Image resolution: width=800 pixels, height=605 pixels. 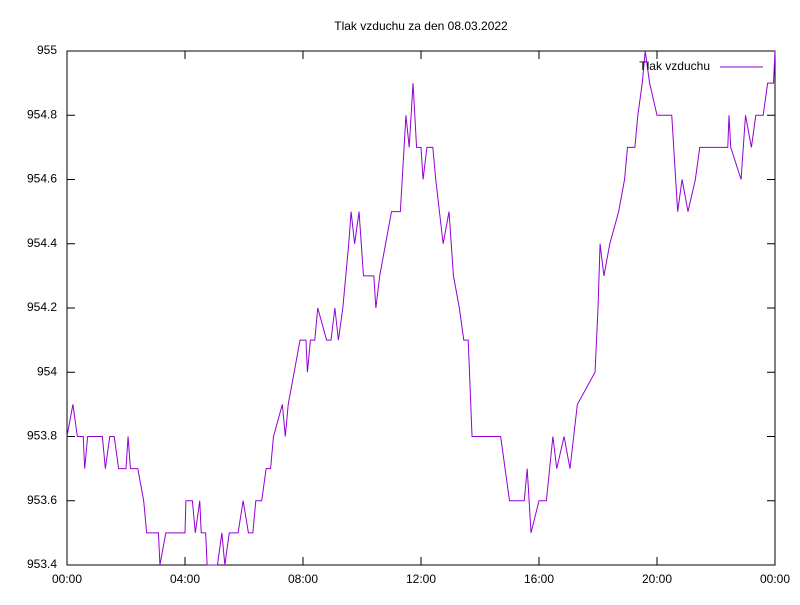 What do you see at coordinates (674, 66) in the screenshot?
I see `legend-label: Tlak vzduchu` at bounding box center [674, 66].